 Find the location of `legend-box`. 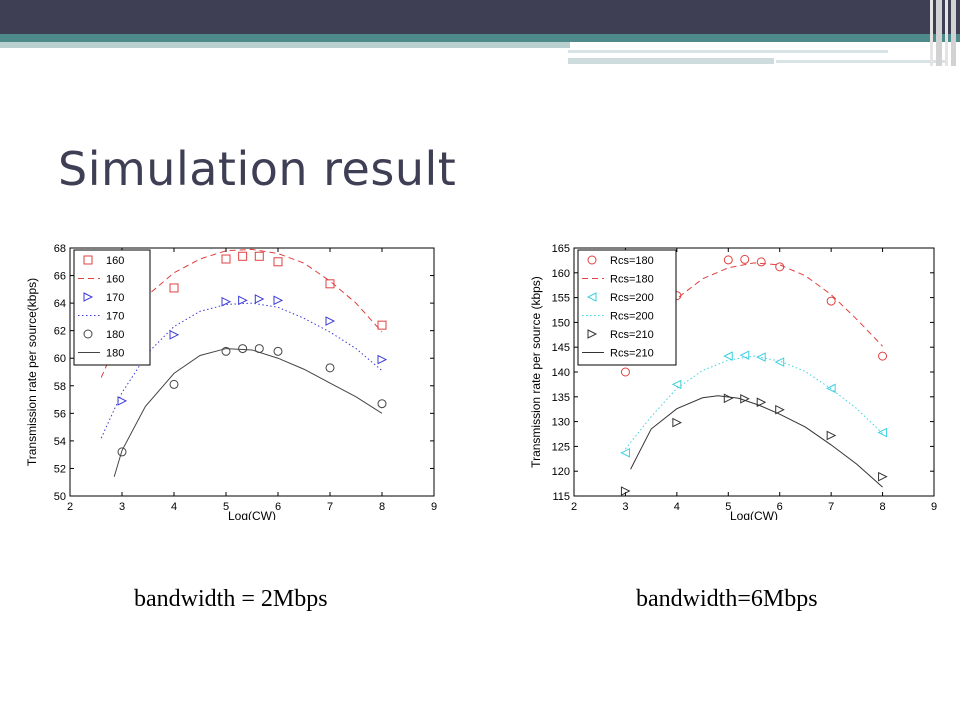

legend-box is located at coordinates (112, 307).